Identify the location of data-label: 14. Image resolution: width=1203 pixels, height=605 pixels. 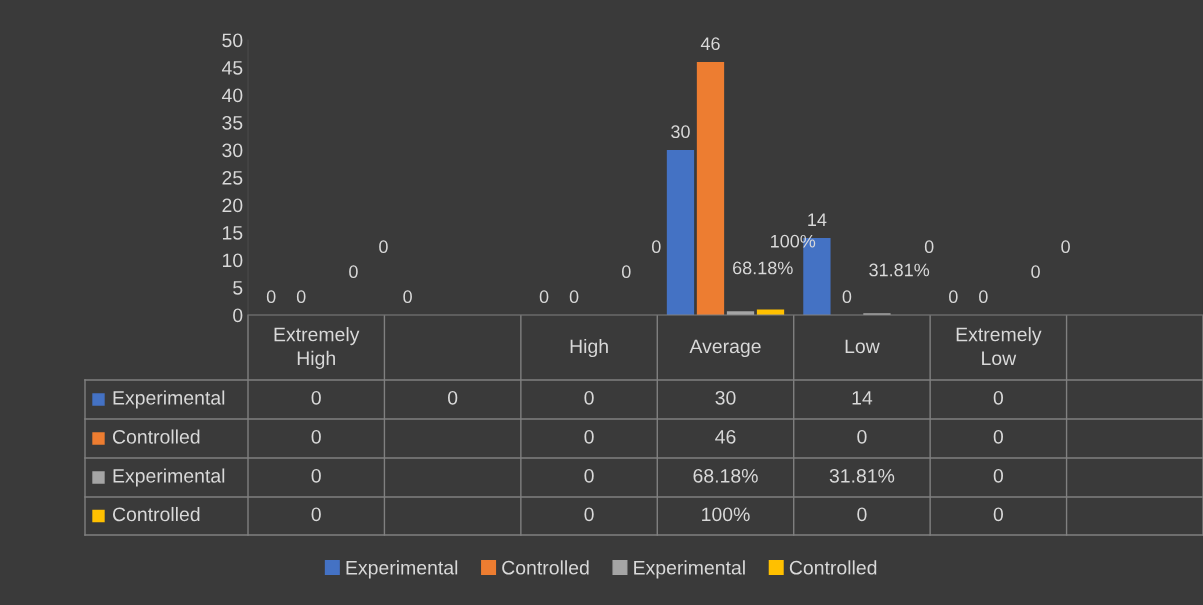
(862, 398).